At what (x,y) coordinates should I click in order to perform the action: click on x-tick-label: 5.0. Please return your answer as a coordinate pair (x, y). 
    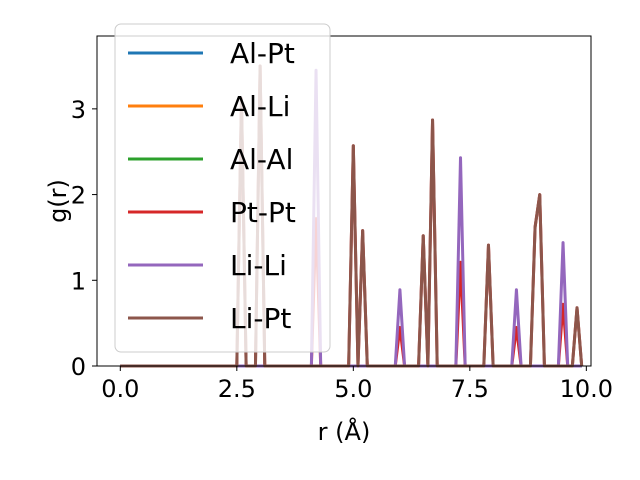
    Looking at the image, I should click on (353, 389).